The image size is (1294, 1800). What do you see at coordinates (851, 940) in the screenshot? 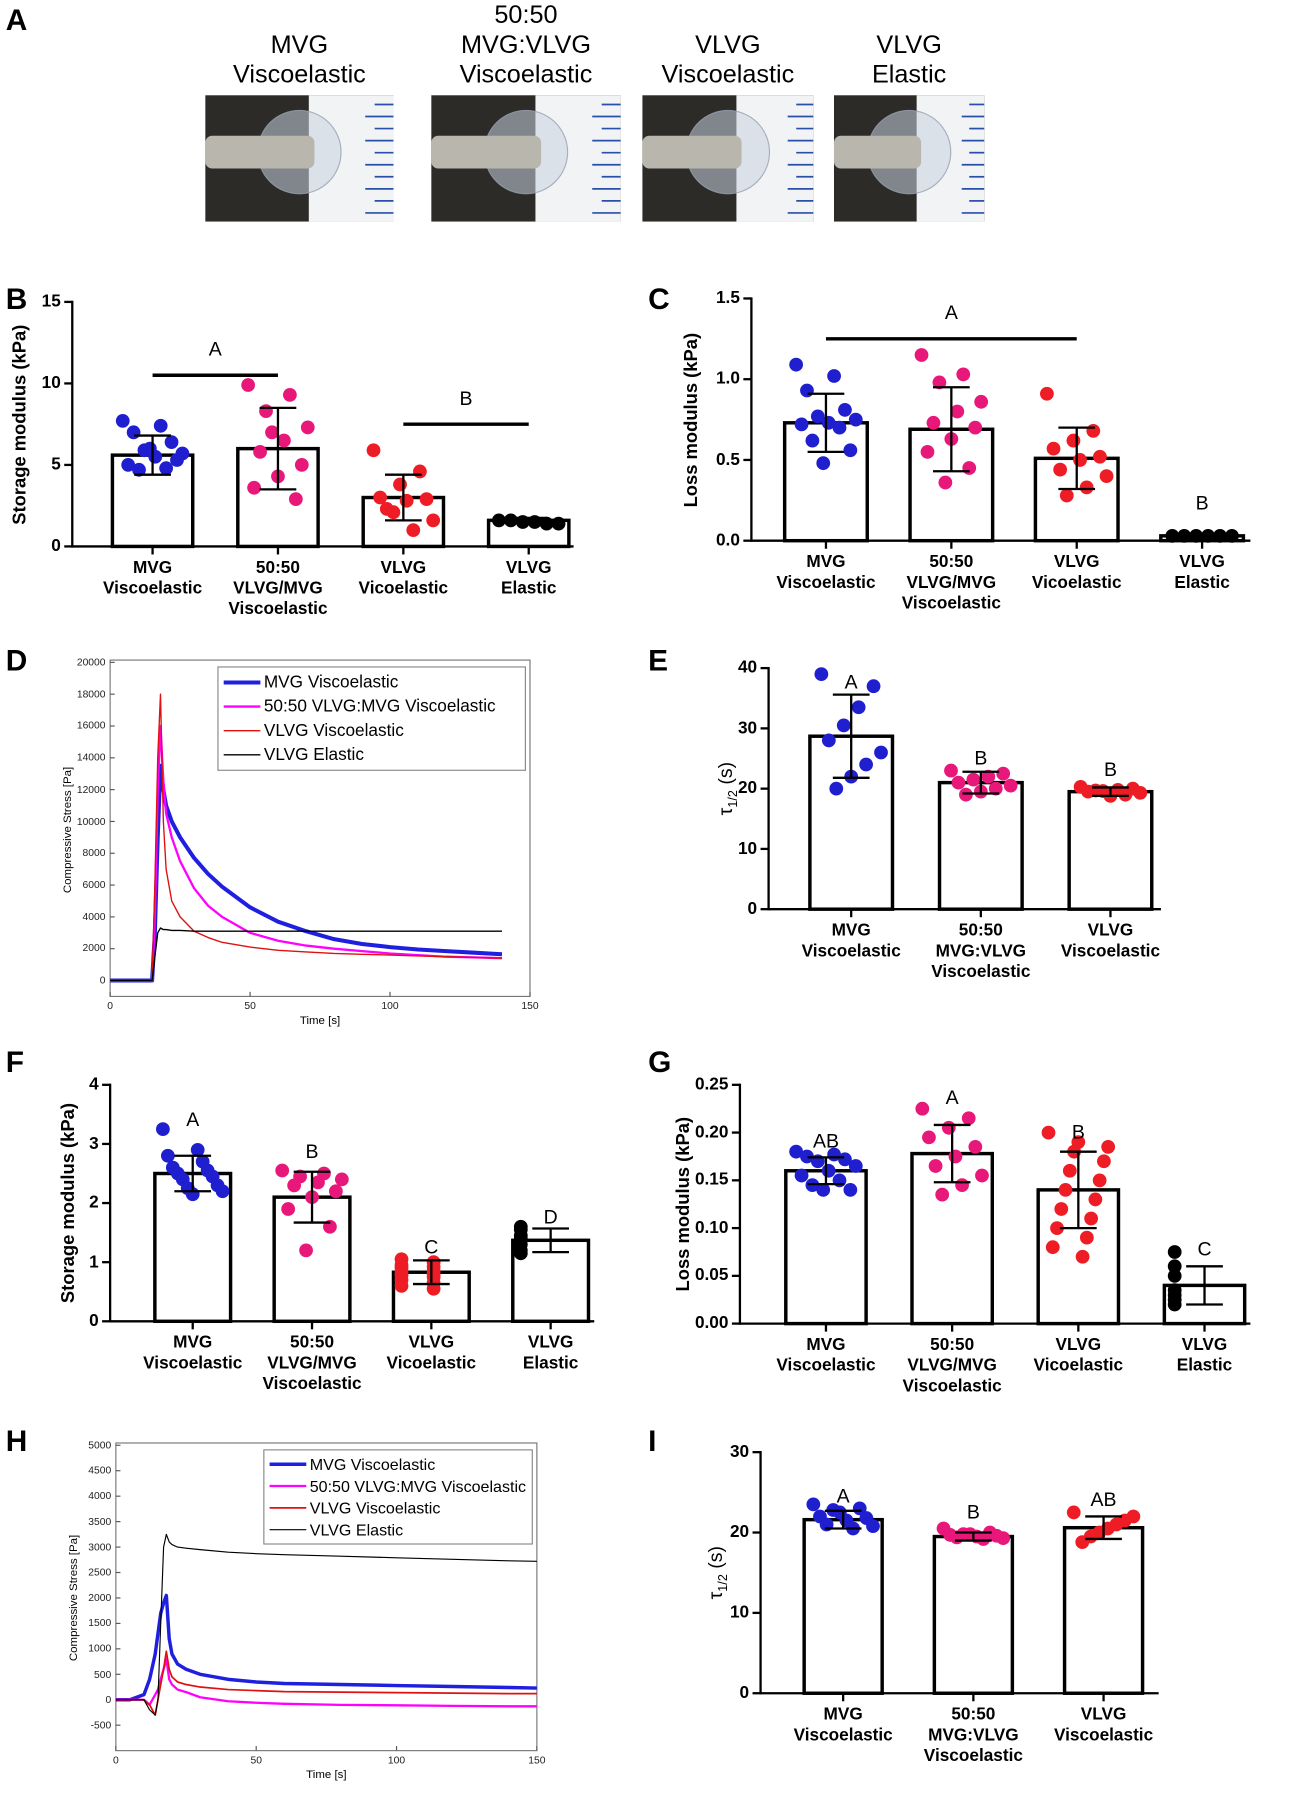
I see `x-tick-label: MVG Viscoelastic` at bounding box center [851, 940].